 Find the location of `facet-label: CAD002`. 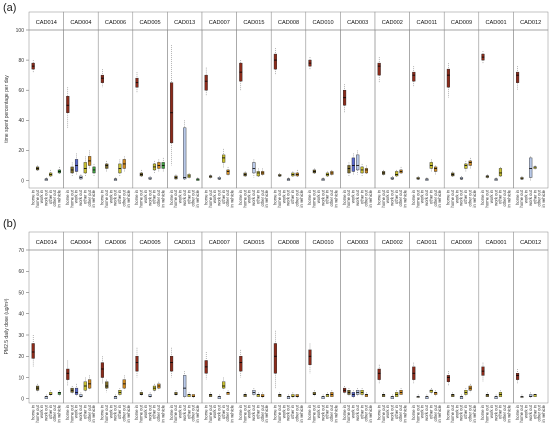

facet-label: CAD002 is located at coordinates (392, 243).